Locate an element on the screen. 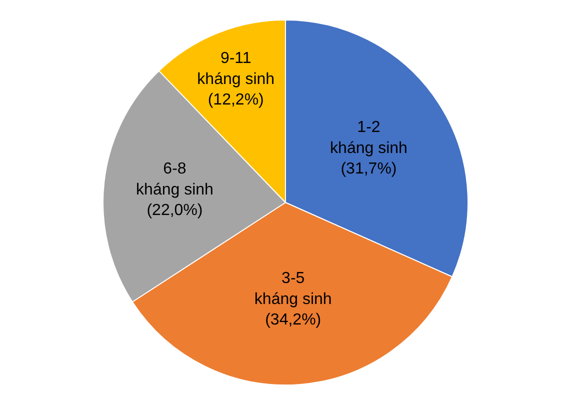  data-label: (31,7%) is located at coordinates (368, 169).